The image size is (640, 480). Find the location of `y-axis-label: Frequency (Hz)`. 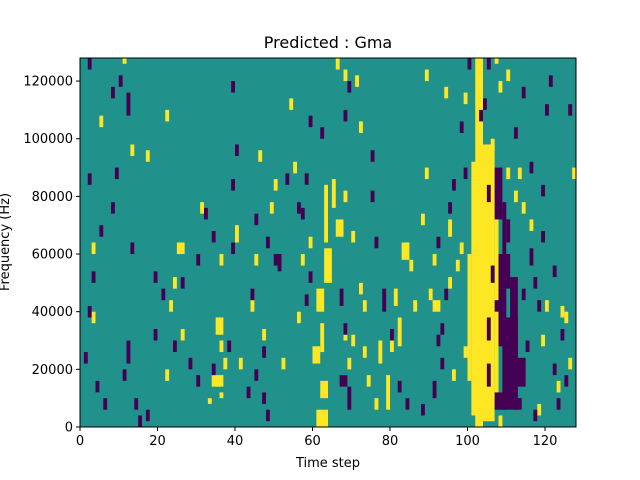

y-axis-label: Frequency (Hz) is located at coordinates (6, 242).